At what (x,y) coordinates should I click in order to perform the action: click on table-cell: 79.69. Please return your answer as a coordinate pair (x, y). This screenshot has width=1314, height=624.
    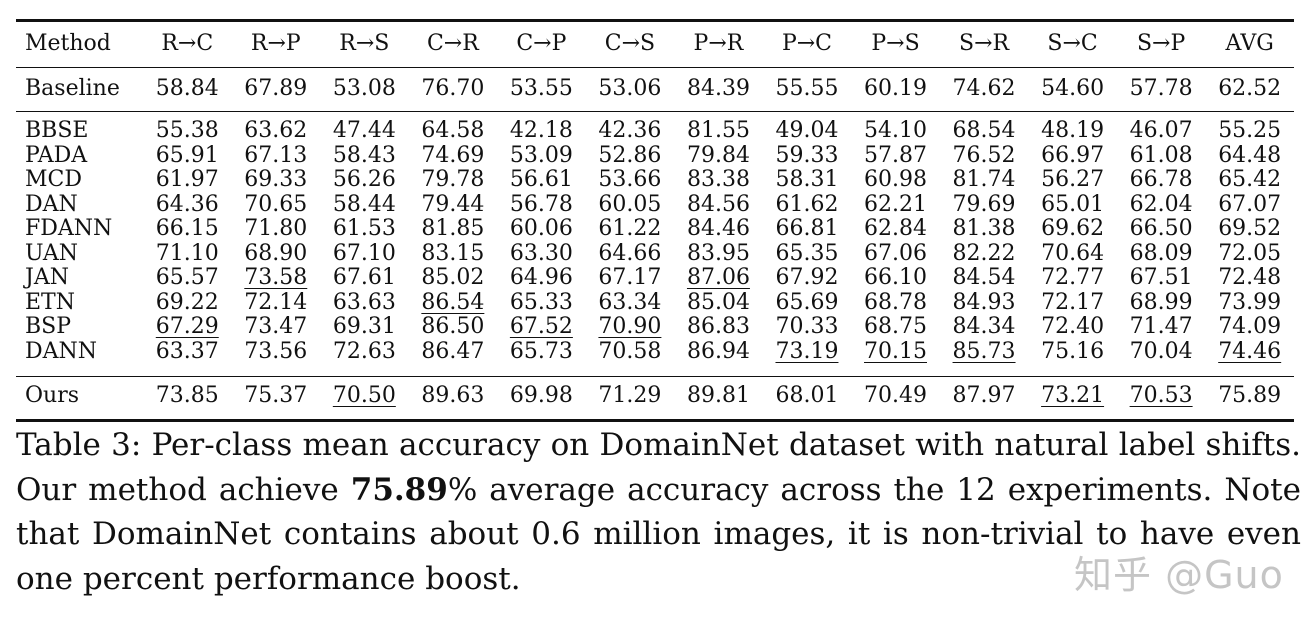
    Looking at the image, I should click on (984, 204).